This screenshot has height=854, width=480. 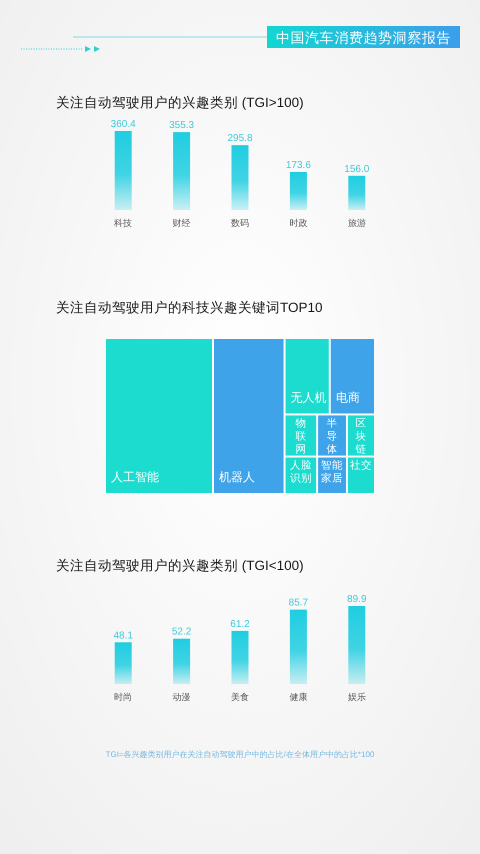 What do you see at coordinates (357, 599) in the screenshot?
I see `data-label: 89.9` at bounding box center [357, 599].